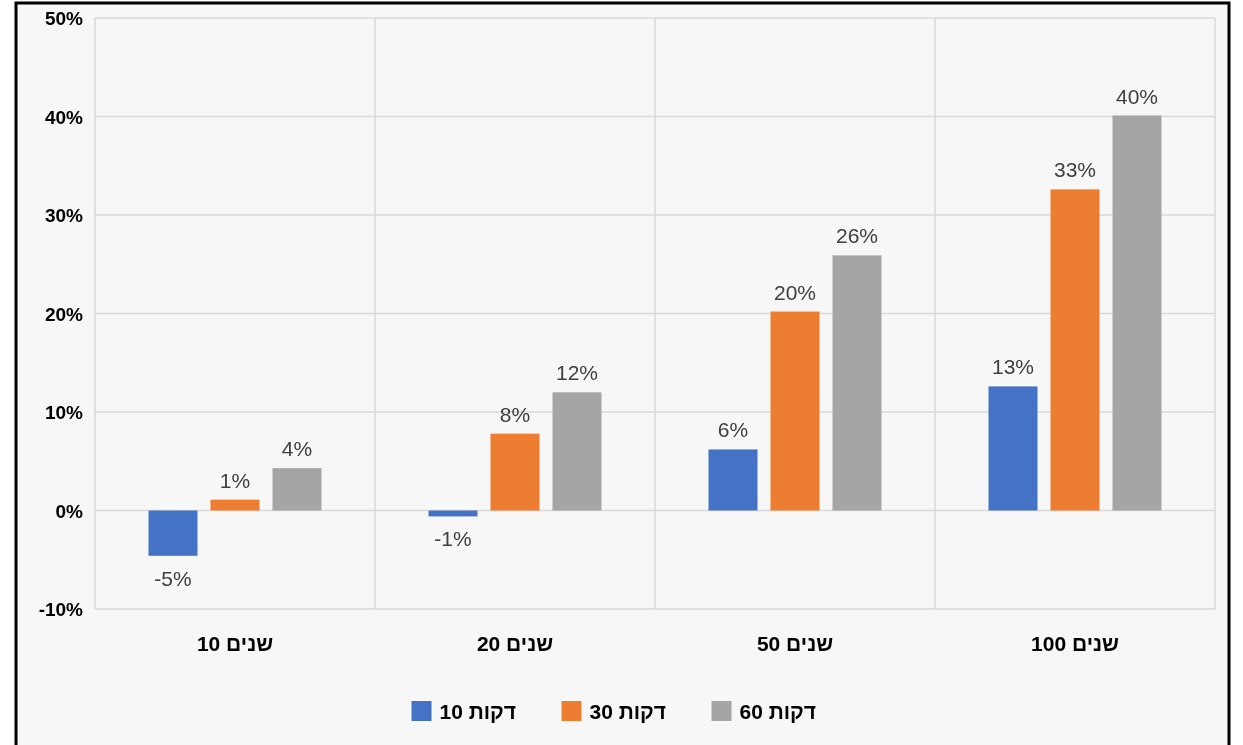  I want to click on y-tick-label: -10%, so click(61, 609).